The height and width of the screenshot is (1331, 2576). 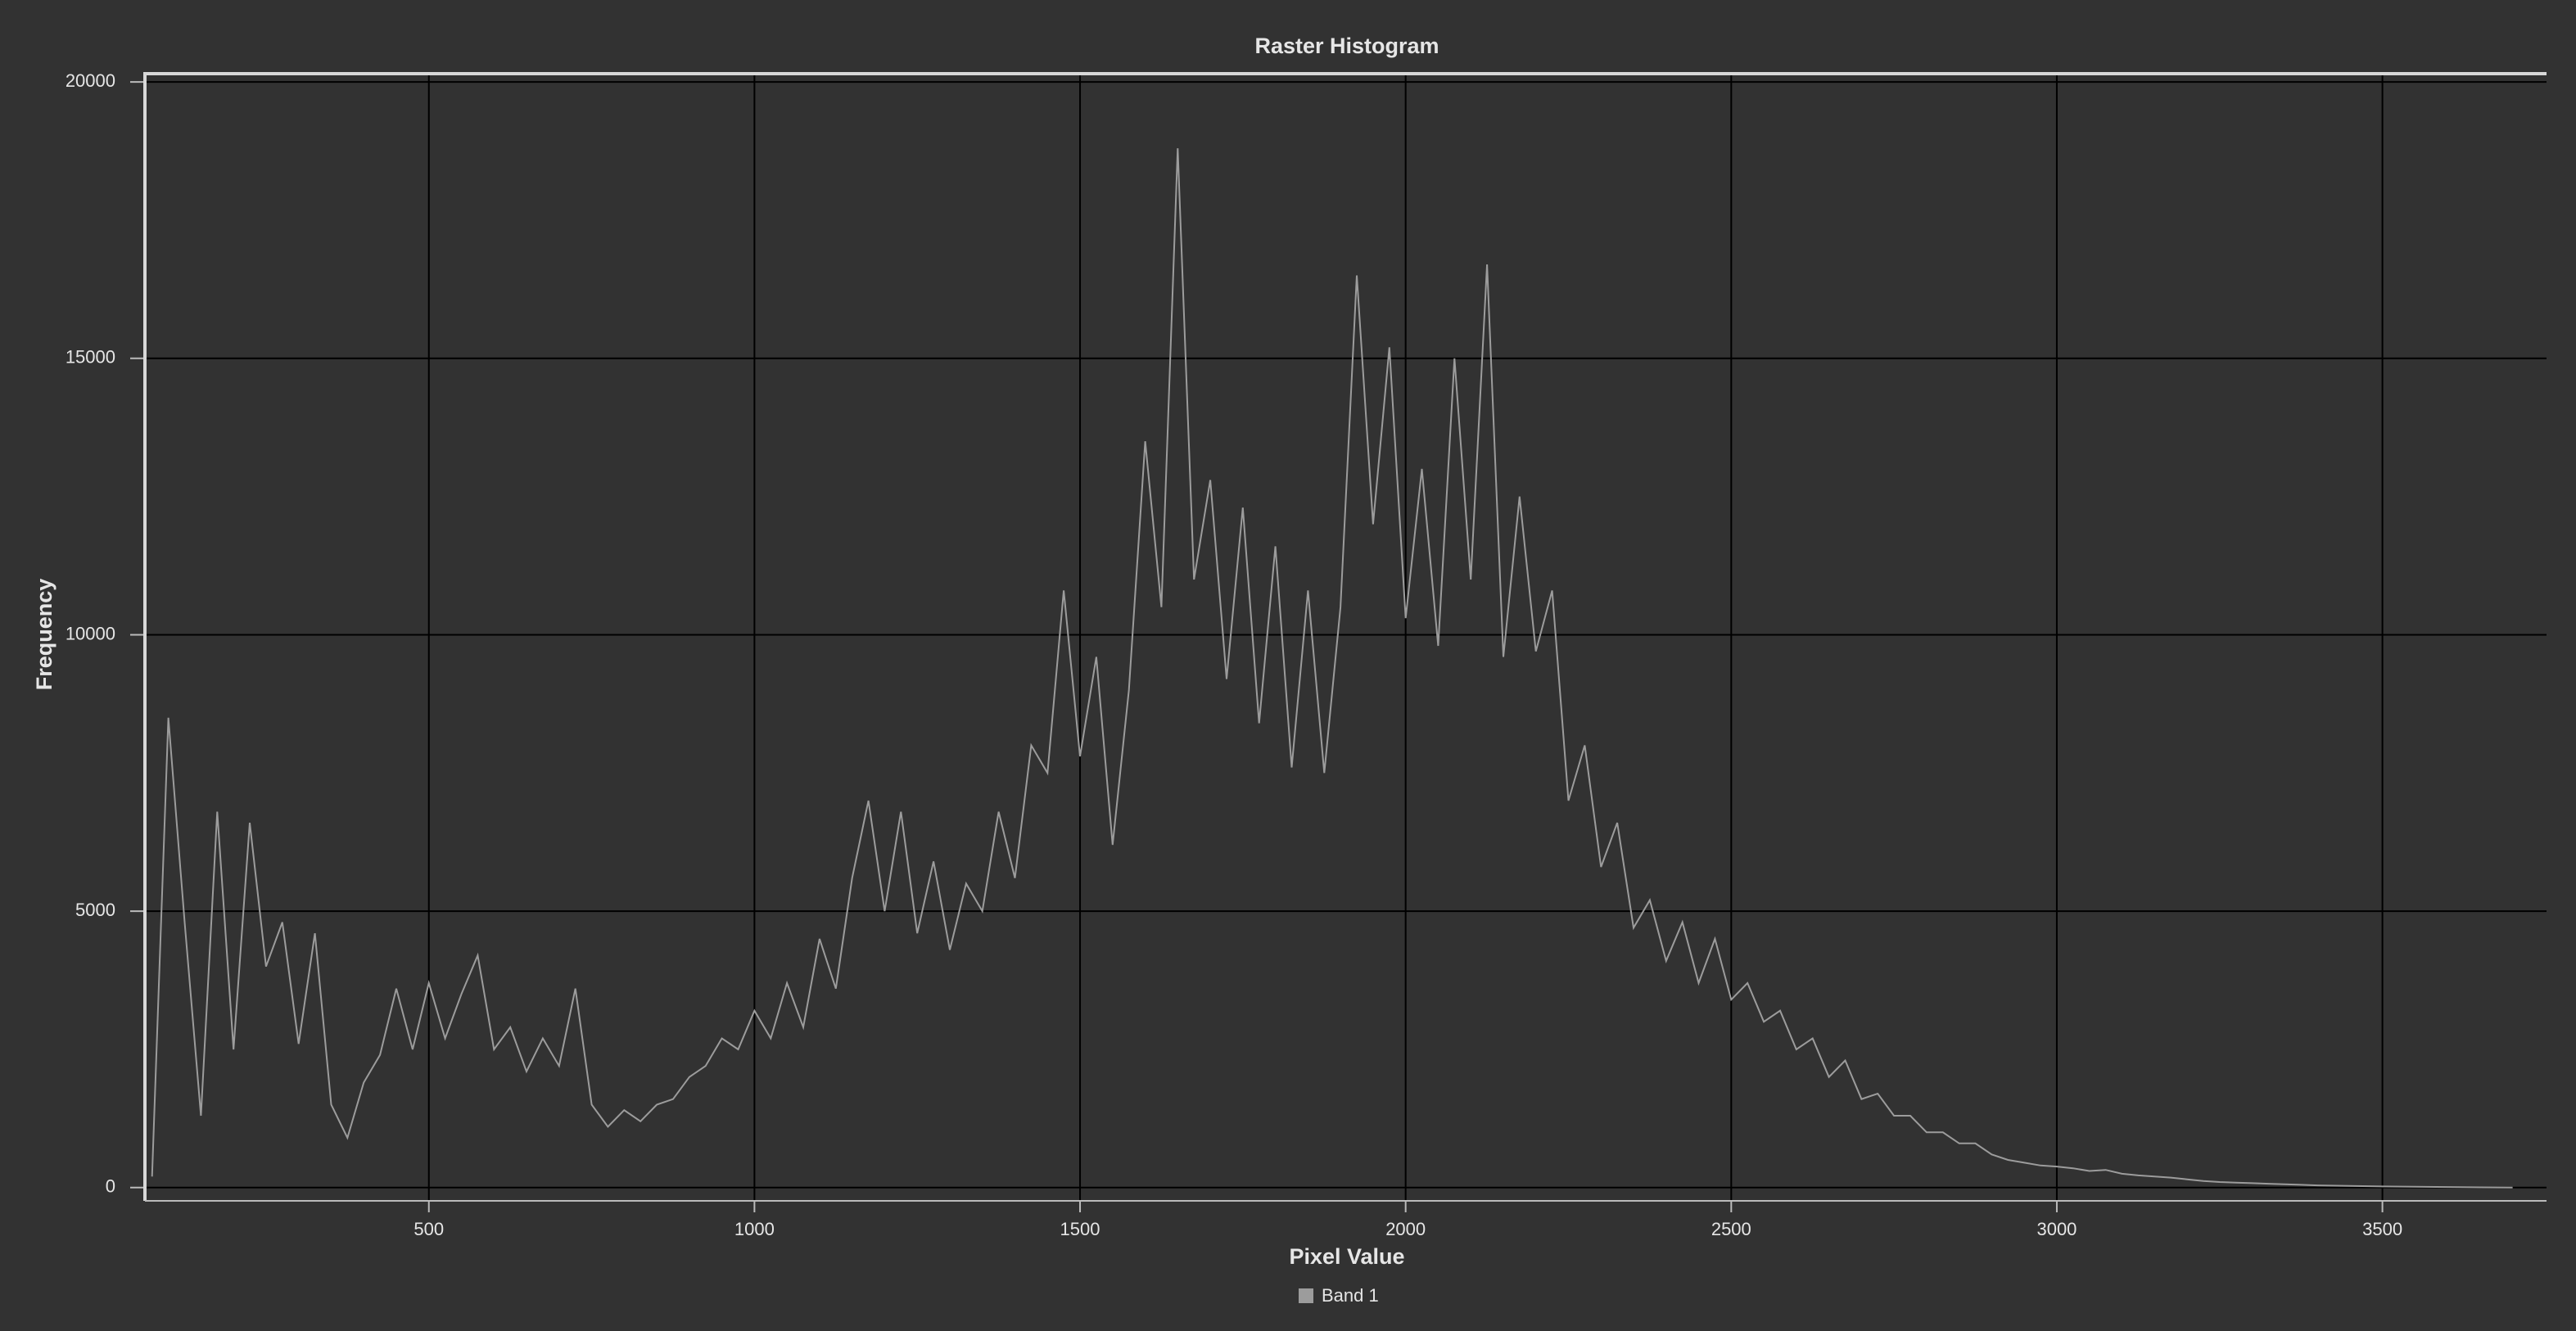 I want to click on legend-label: Band 1, so click(x=1350, y=1296).